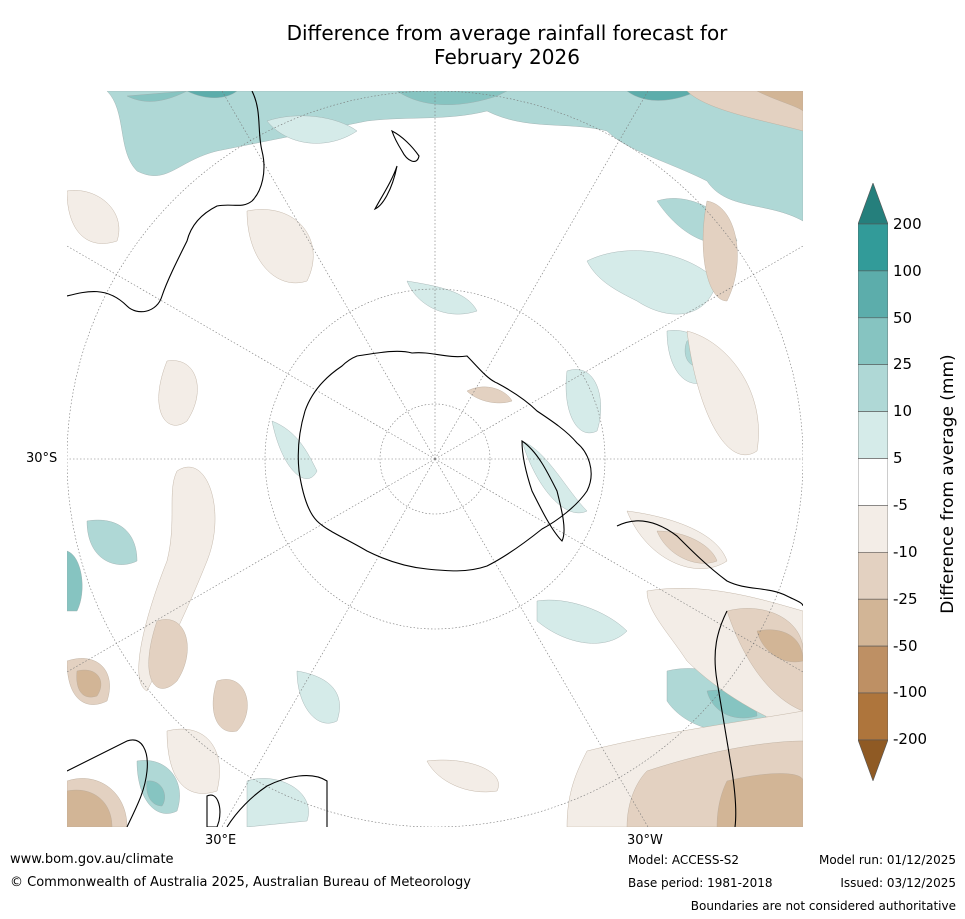  What do you see at coordinates (92, 859) in the screenshot?
I see `footer-url: www.bom.gov.au/climate` at bounding box center [92, 859].